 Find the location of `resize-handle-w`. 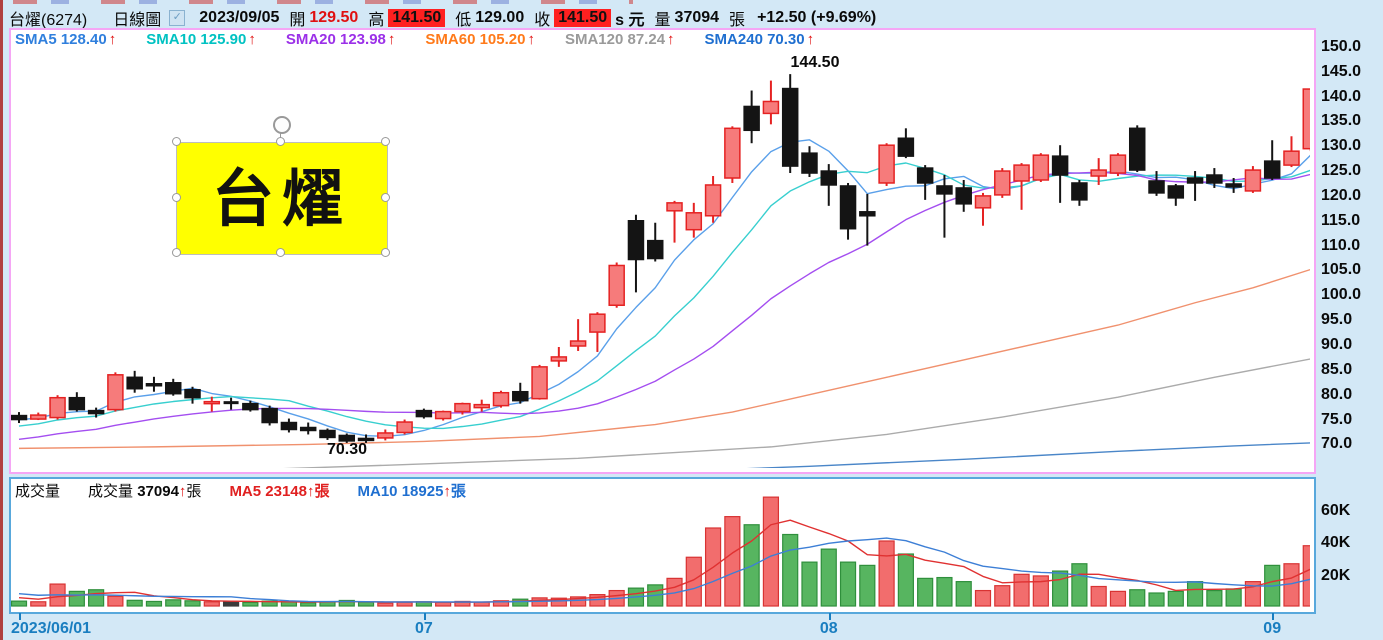

resize-handle-w is located at coordinates (176, 197).